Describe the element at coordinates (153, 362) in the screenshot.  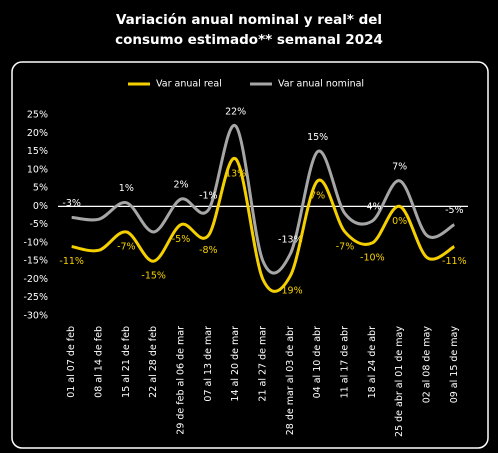
I see `x-tick-label: 22 al 28 de feb` at that location.